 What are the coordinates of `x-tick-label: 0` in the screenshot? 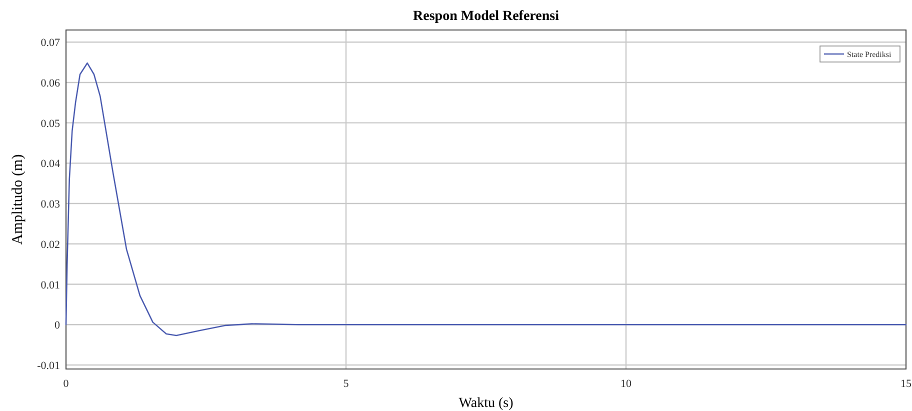 It's located at (66, 384).